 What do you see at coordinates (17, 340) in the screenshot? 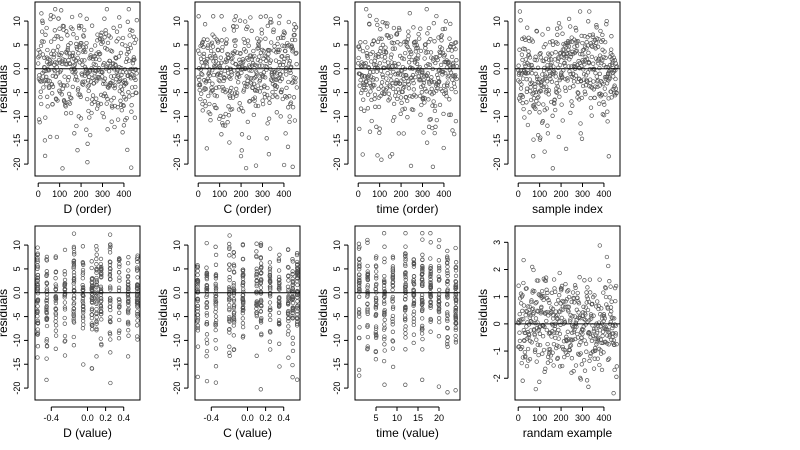
I see `y-tick-label: -10` at bounding box center [17, 340].